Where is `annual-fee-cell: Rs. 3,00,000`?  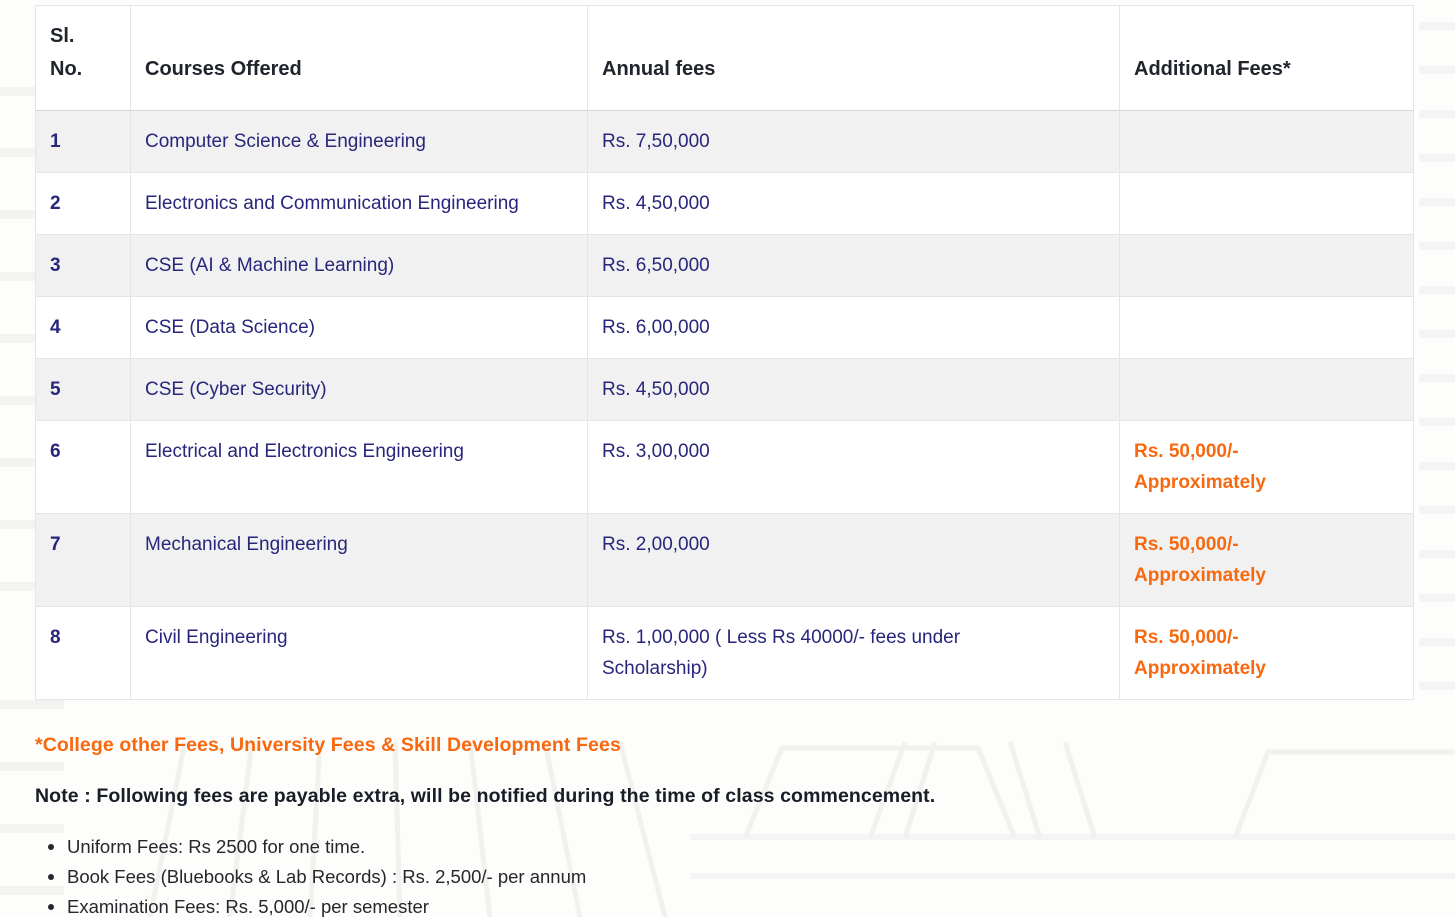
annual-fee-cell: Rs. 3,00,000 is located at coordinates (853, 467).